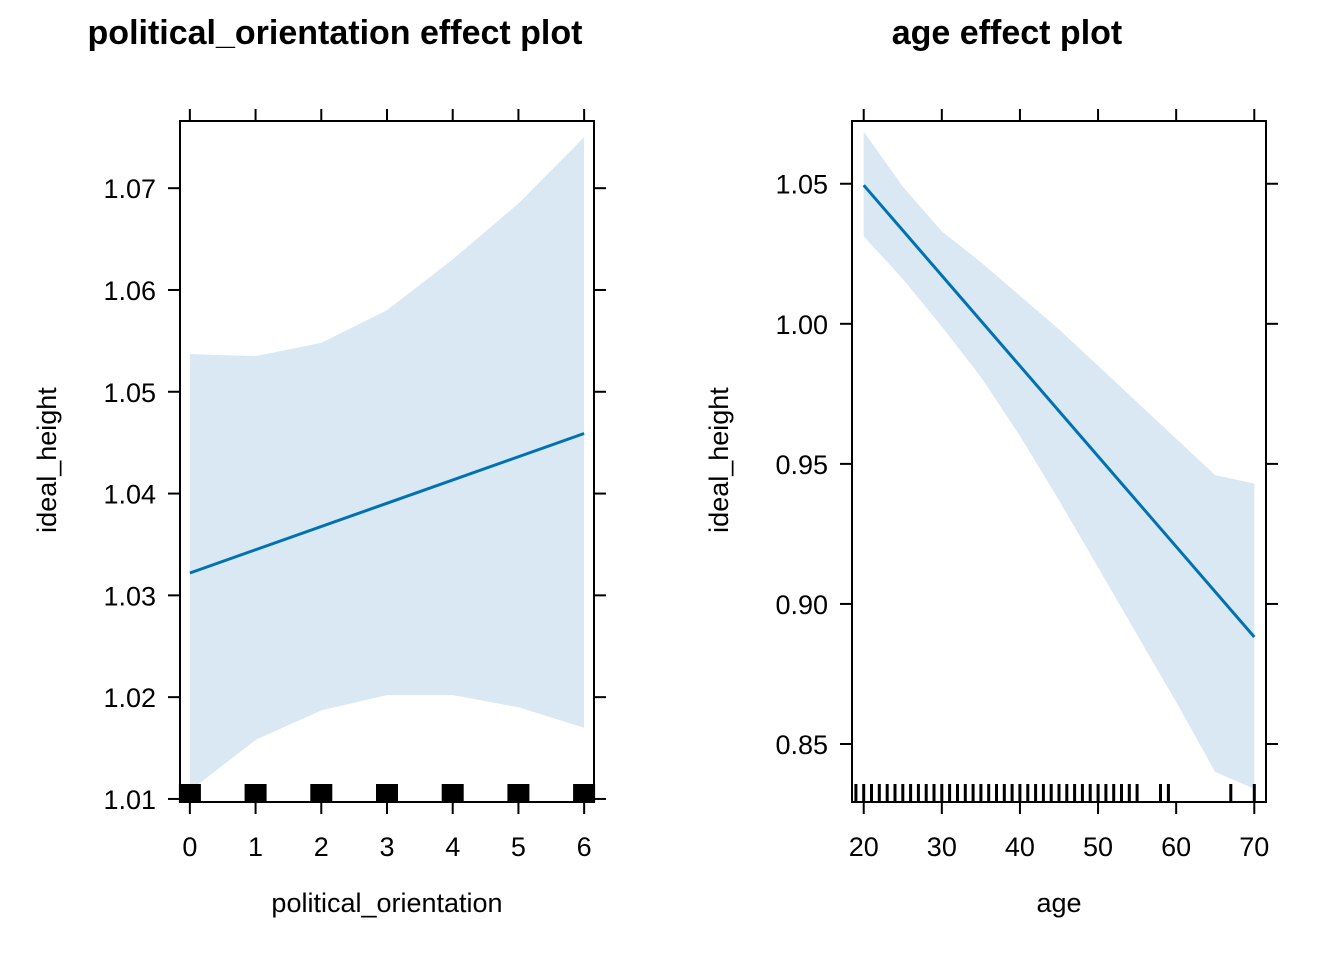 The image size is (1344, 960). I want to click on y-tick-label: 0.95, so click(801, 465).